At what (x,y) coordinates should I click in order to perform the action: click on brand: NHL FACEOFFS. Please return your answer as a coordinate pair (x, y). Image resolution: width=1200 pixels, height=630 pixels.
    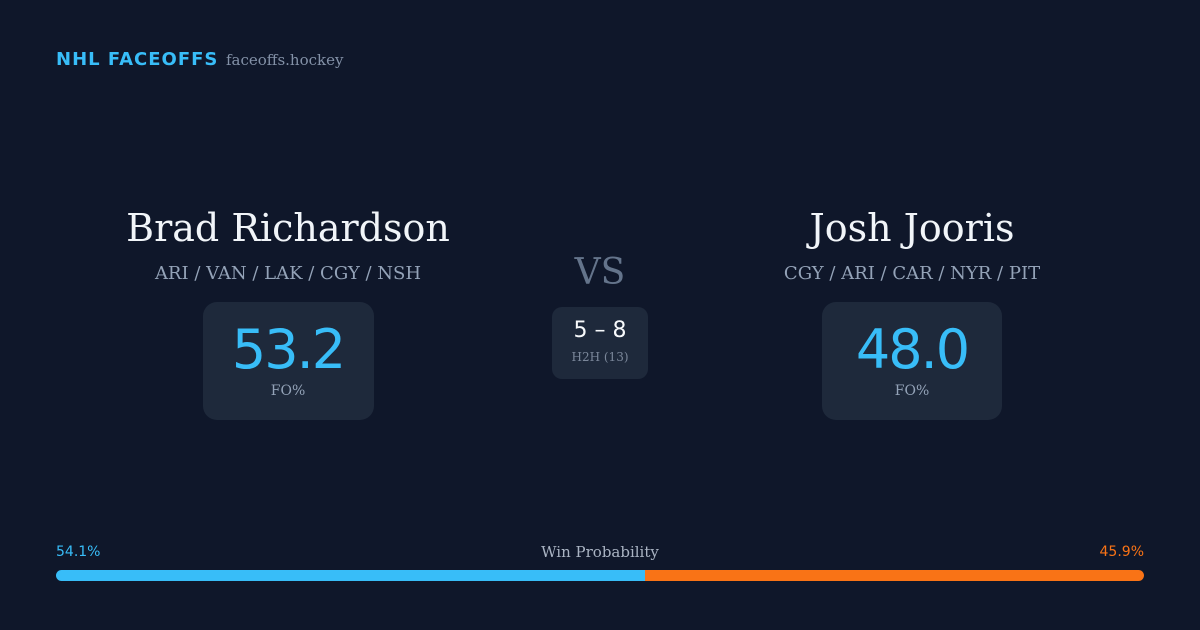
    Looking at the image, I should click on (137, 59).